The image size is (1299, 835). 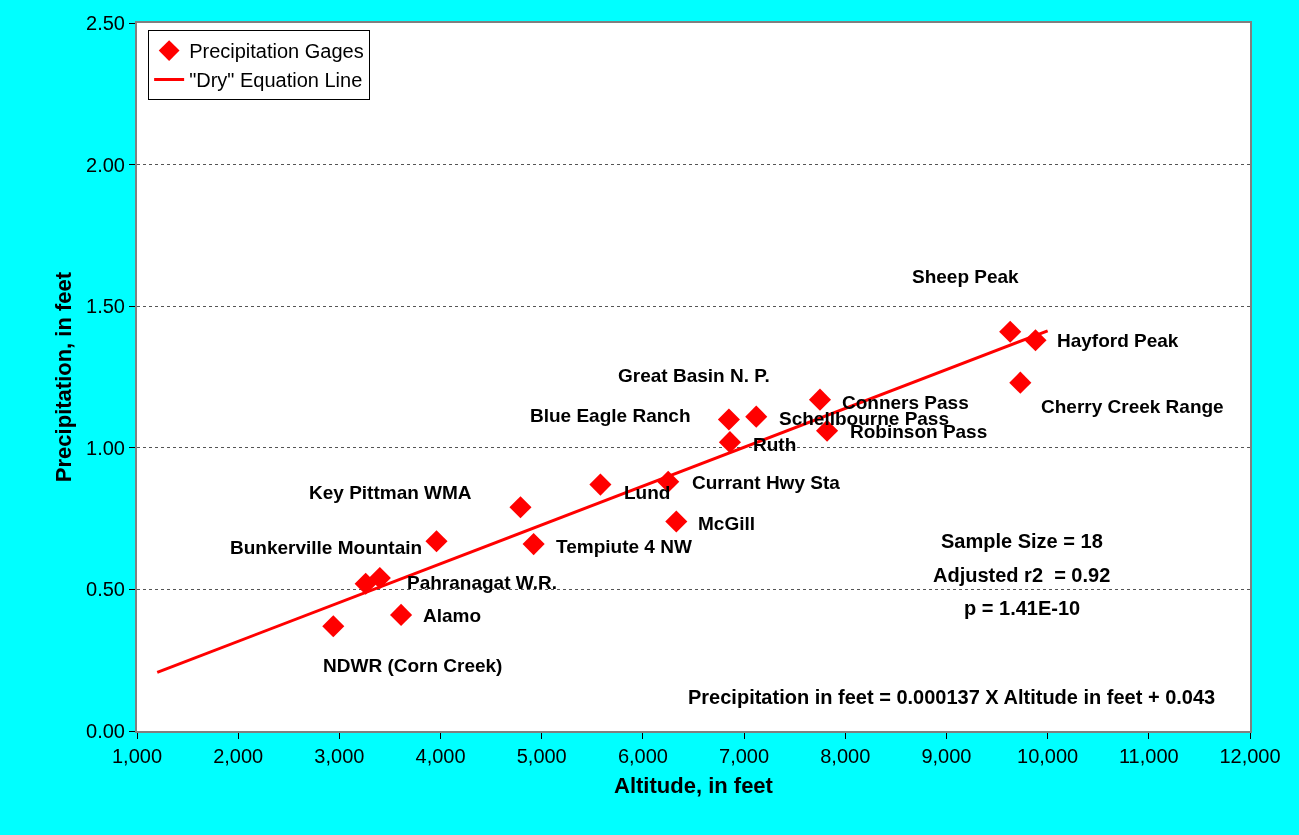 I want to click on annotation: Great Basin N. P., so click(x=694, y=375).